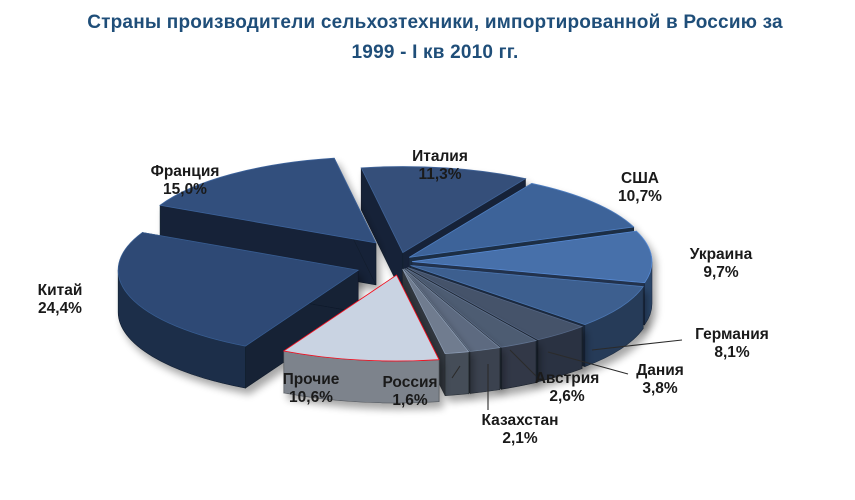 The image size is (855, 500). Describe the element at coordinates (520, 420) in the screenshot. I see `slice-label-name: Казахстан` at that location.